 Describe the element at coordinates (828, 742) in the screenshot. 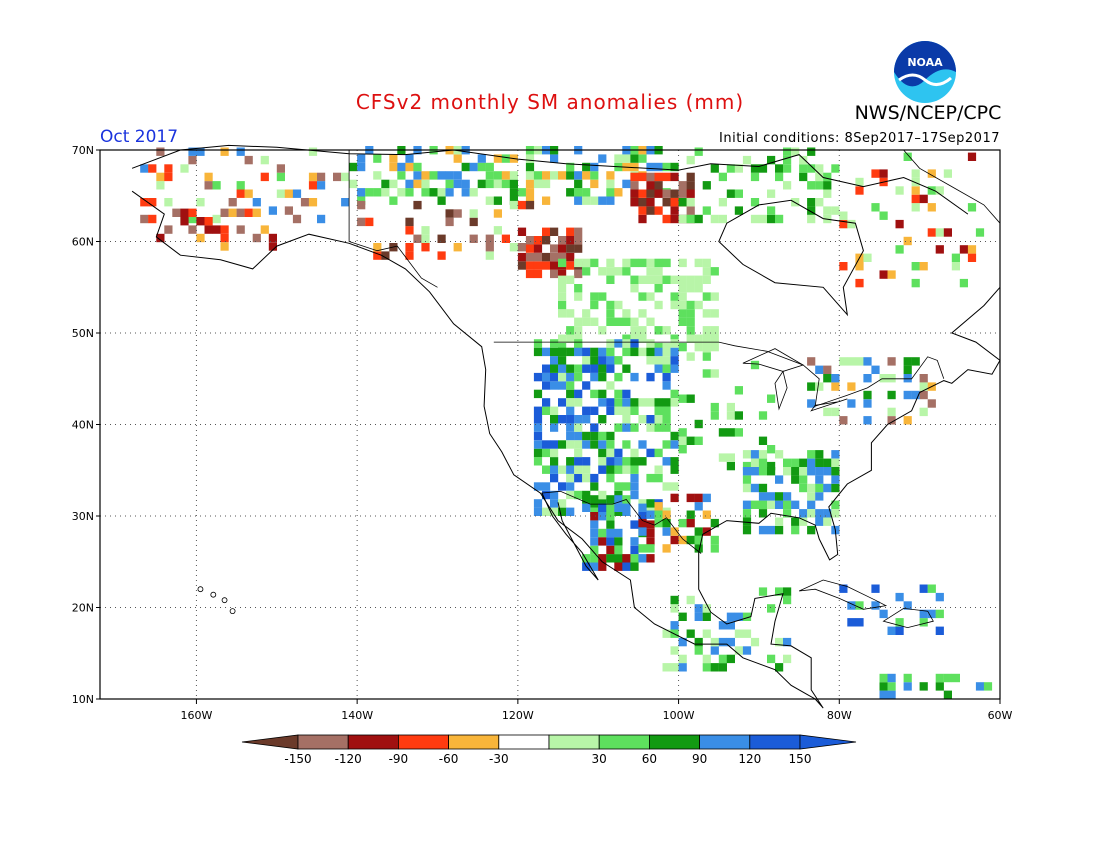

I see `colorbar-max-arrow` at that location.